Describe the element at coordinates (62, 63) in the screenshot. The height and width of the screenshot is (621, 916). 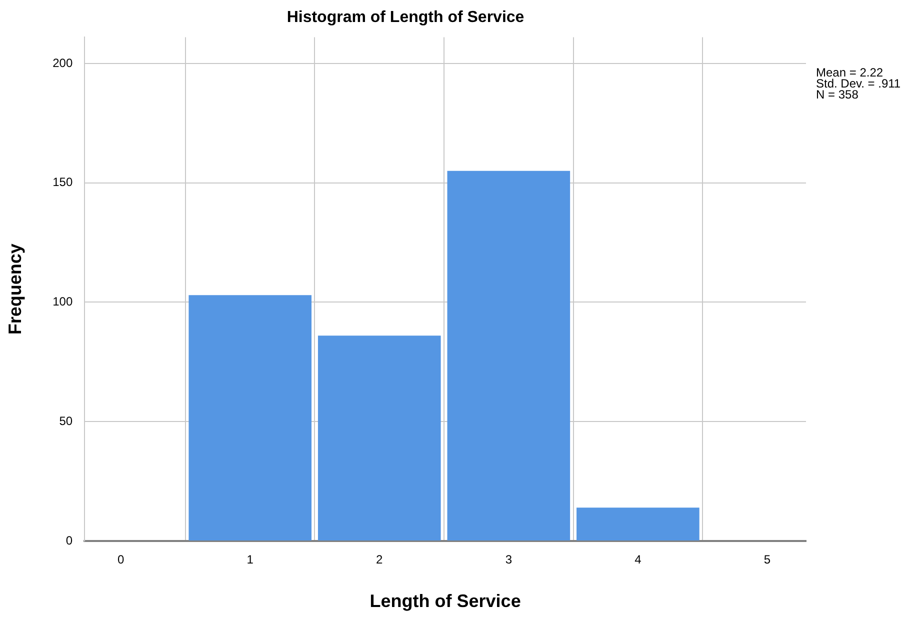
I see `y-tick-label: 200` at that location.